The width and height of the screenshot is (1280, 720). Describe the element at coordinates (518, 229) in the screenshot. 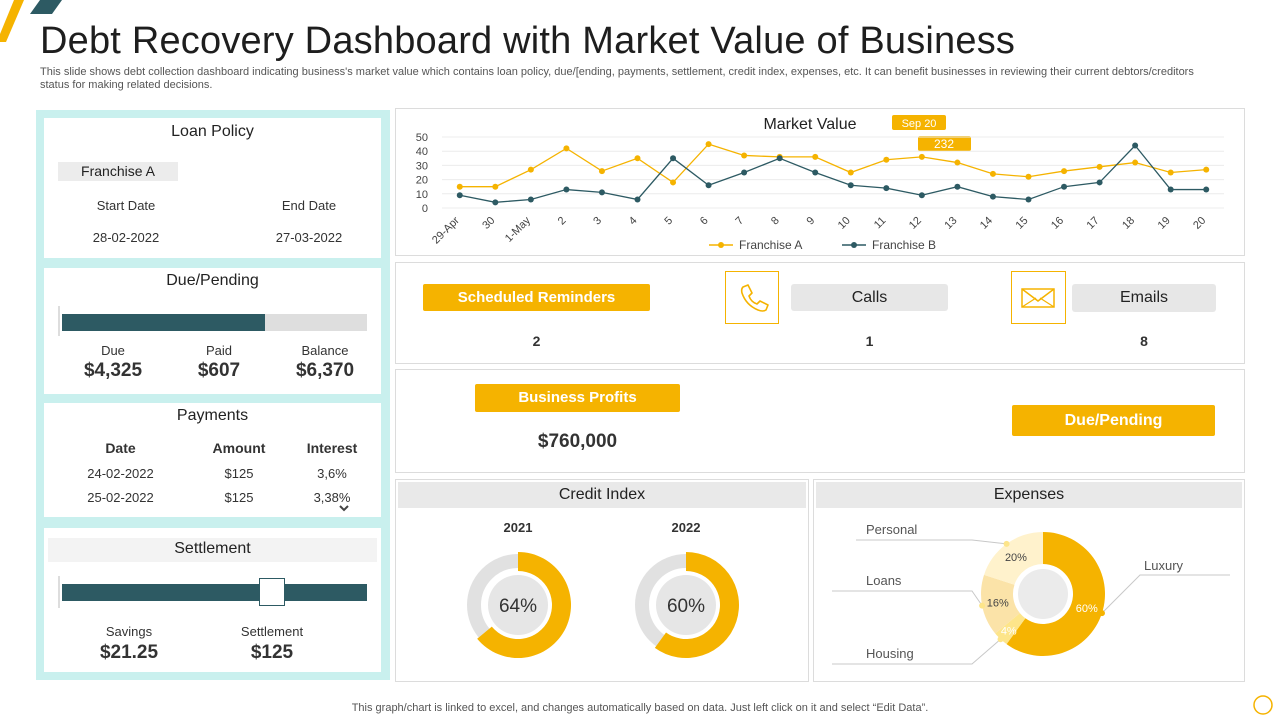

I see `x-tick-label: 1-May` at that location.